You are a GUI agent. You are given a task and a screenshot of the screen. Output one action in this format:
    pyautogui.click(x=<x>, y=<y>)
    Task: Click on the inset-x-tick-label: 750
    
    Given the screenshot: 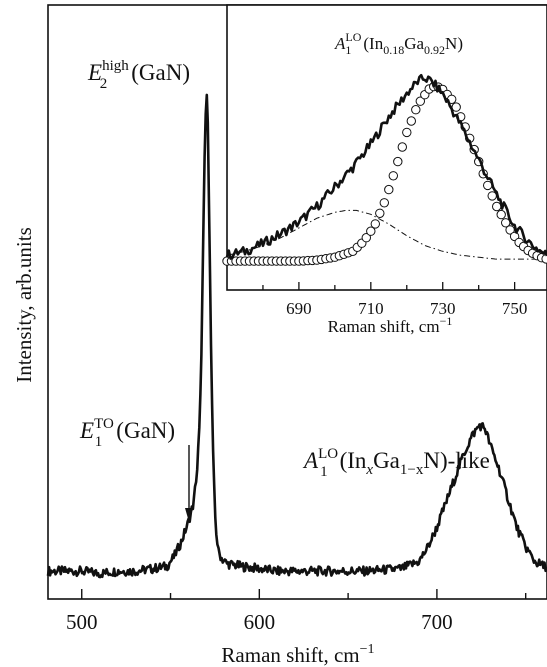 What is the action you would take?
    pyautogui.click(x=515, y=308)
    